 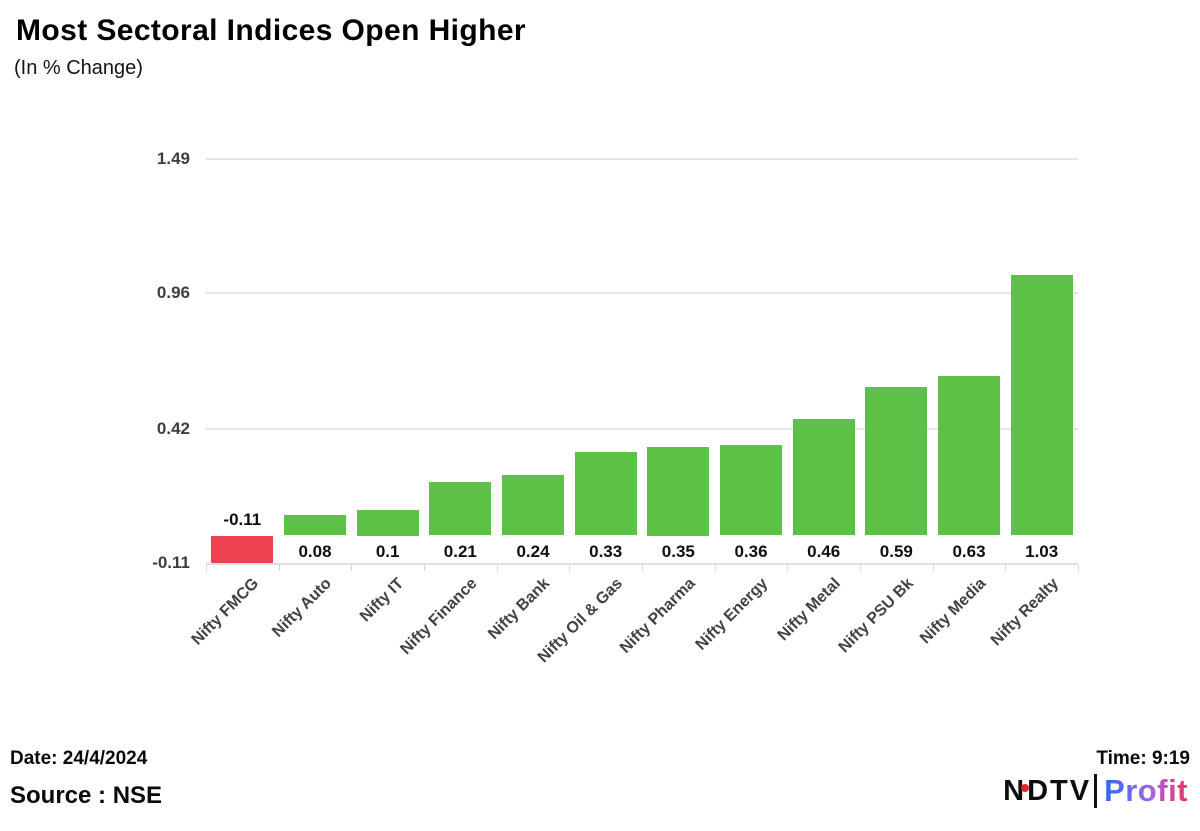 I want to click on y-tick-label: 0.42, so click(x=173, y=429).